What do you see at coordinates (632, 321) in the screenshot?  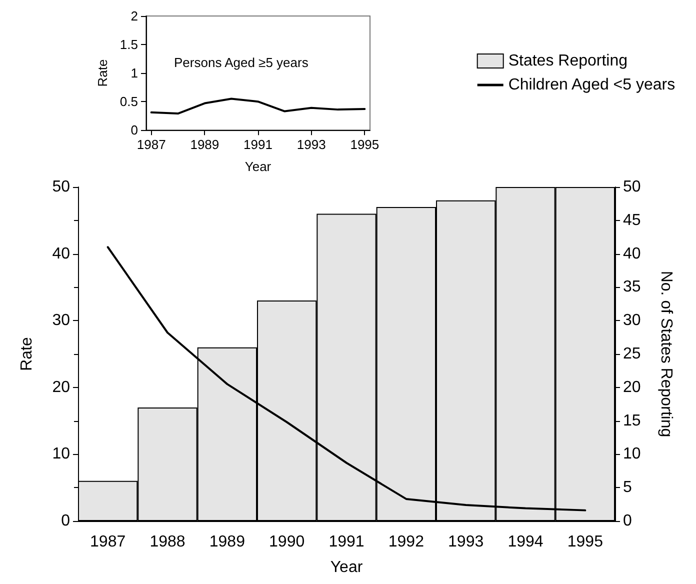 I see `y2-tick-label: 30` at bounding box center [632, 321].